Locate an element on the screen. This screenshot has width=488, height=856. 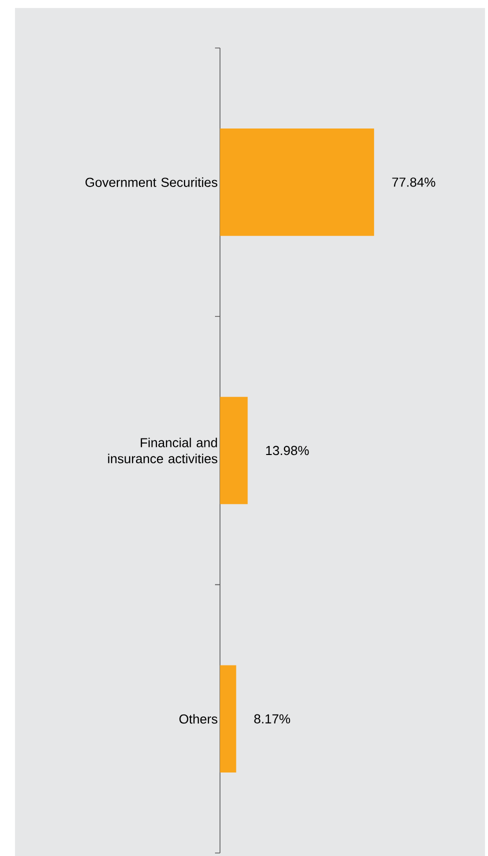
y-tick-label: Financial and insurance activities is located at coordinates (163, 451).